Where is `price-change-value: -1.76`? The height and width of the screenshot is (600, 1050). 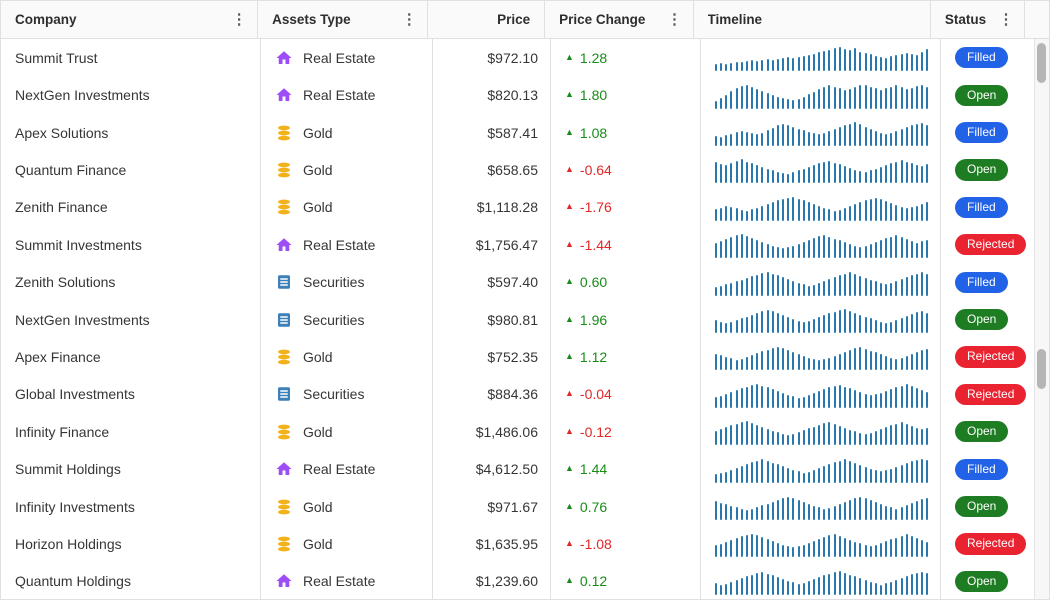 price-change-value: -1.76 is located at coordinates (595, 207).